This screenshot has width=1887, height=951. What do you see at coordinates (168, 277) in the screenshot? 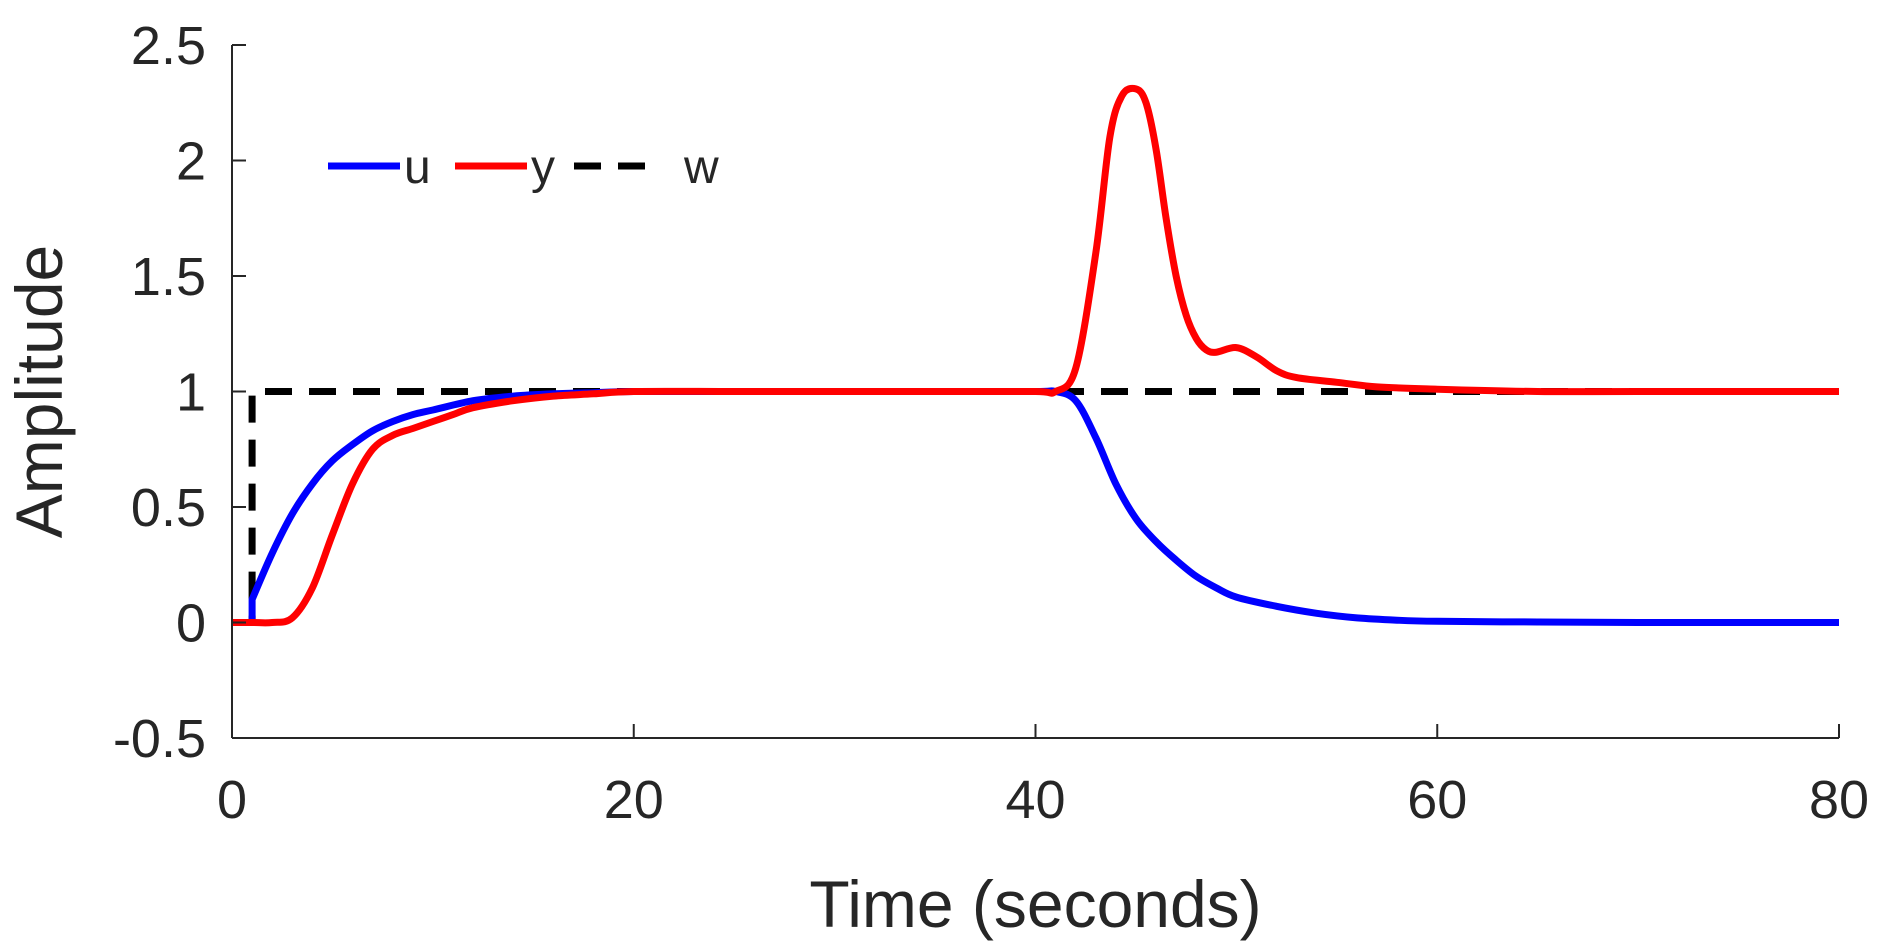
I see `y-tick-label: 1.5` at bounding box center [168, 277].